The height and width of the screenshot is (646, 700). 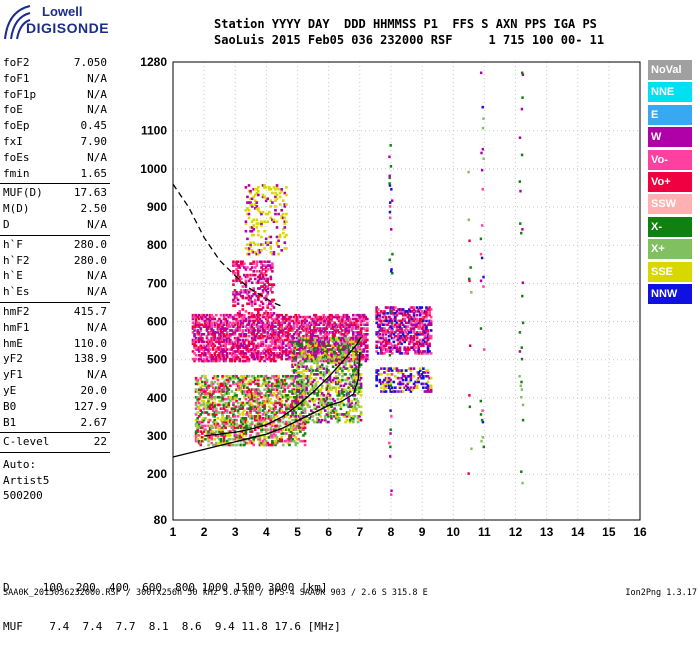 I want to click on x-tick-label: 10, so click(x=454, y=532).